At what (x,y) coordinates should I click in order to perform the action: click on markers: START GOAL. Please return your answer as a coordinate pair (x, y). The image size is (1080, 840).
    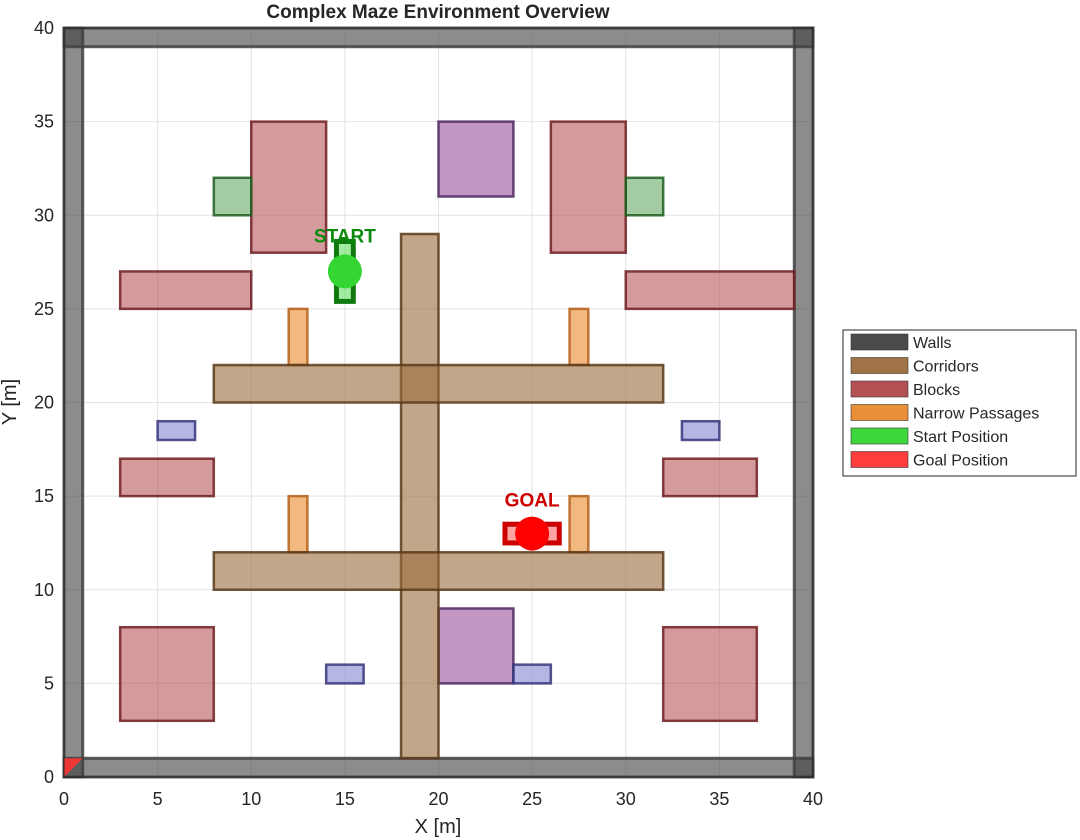
    Looking at the image, I should click on (438, 388).